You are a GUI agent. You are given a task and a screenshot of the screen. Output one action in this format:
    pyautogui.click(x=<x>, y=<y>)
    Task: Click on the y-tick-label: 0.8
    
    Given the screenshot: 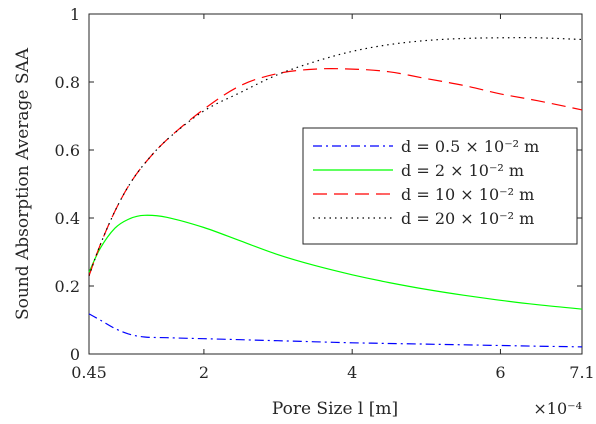 What is the action you would take?
    pyautogui.click(x=67, y=82)
    